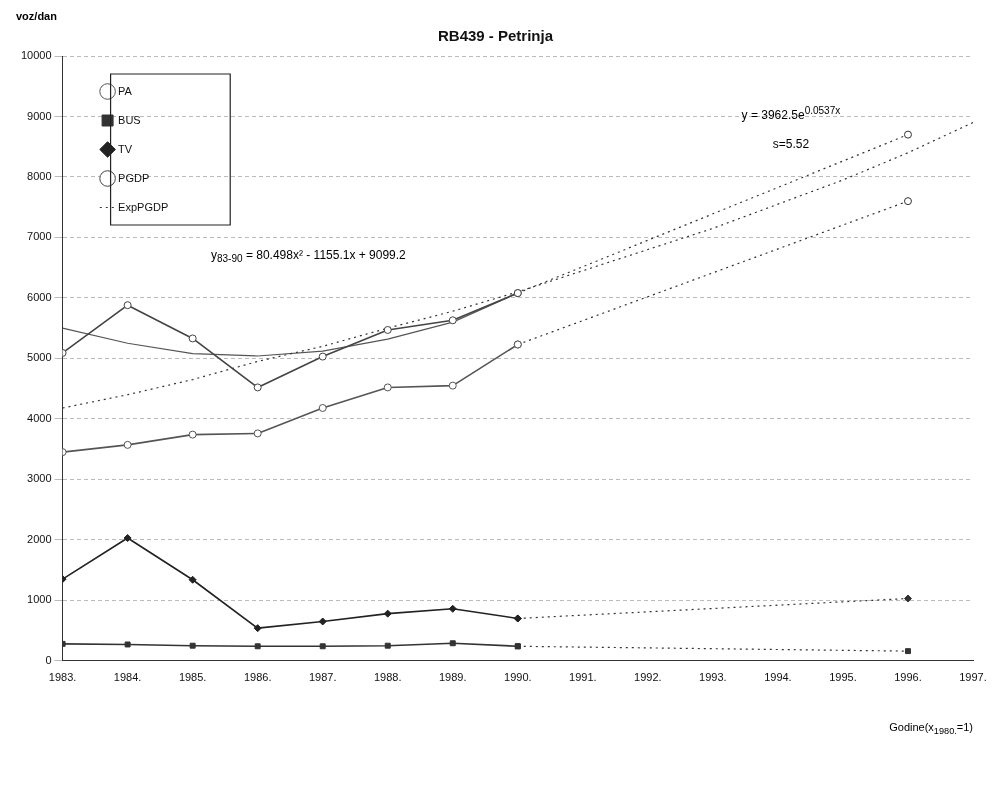  I want to click on legend-label: TV, so click(125, 148).